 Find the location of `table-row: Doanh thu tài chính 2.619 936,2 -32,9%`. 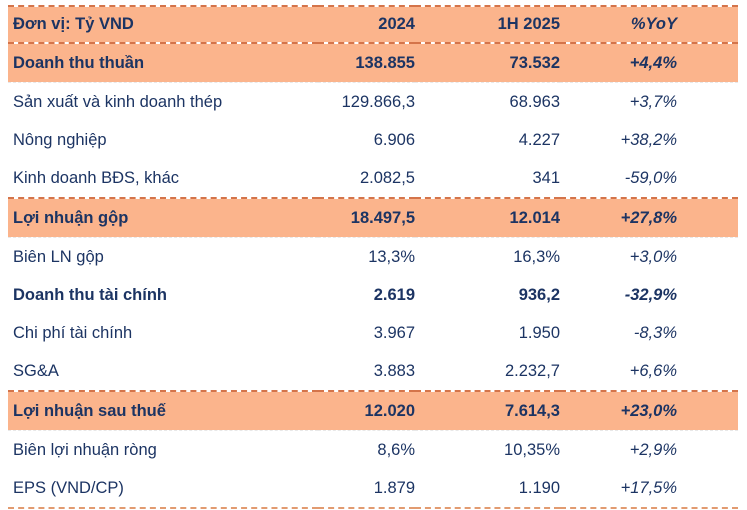

table-row: Doanh thu tài chính 2.619 936,2 -32,9% is located at coordinates (373, 295).